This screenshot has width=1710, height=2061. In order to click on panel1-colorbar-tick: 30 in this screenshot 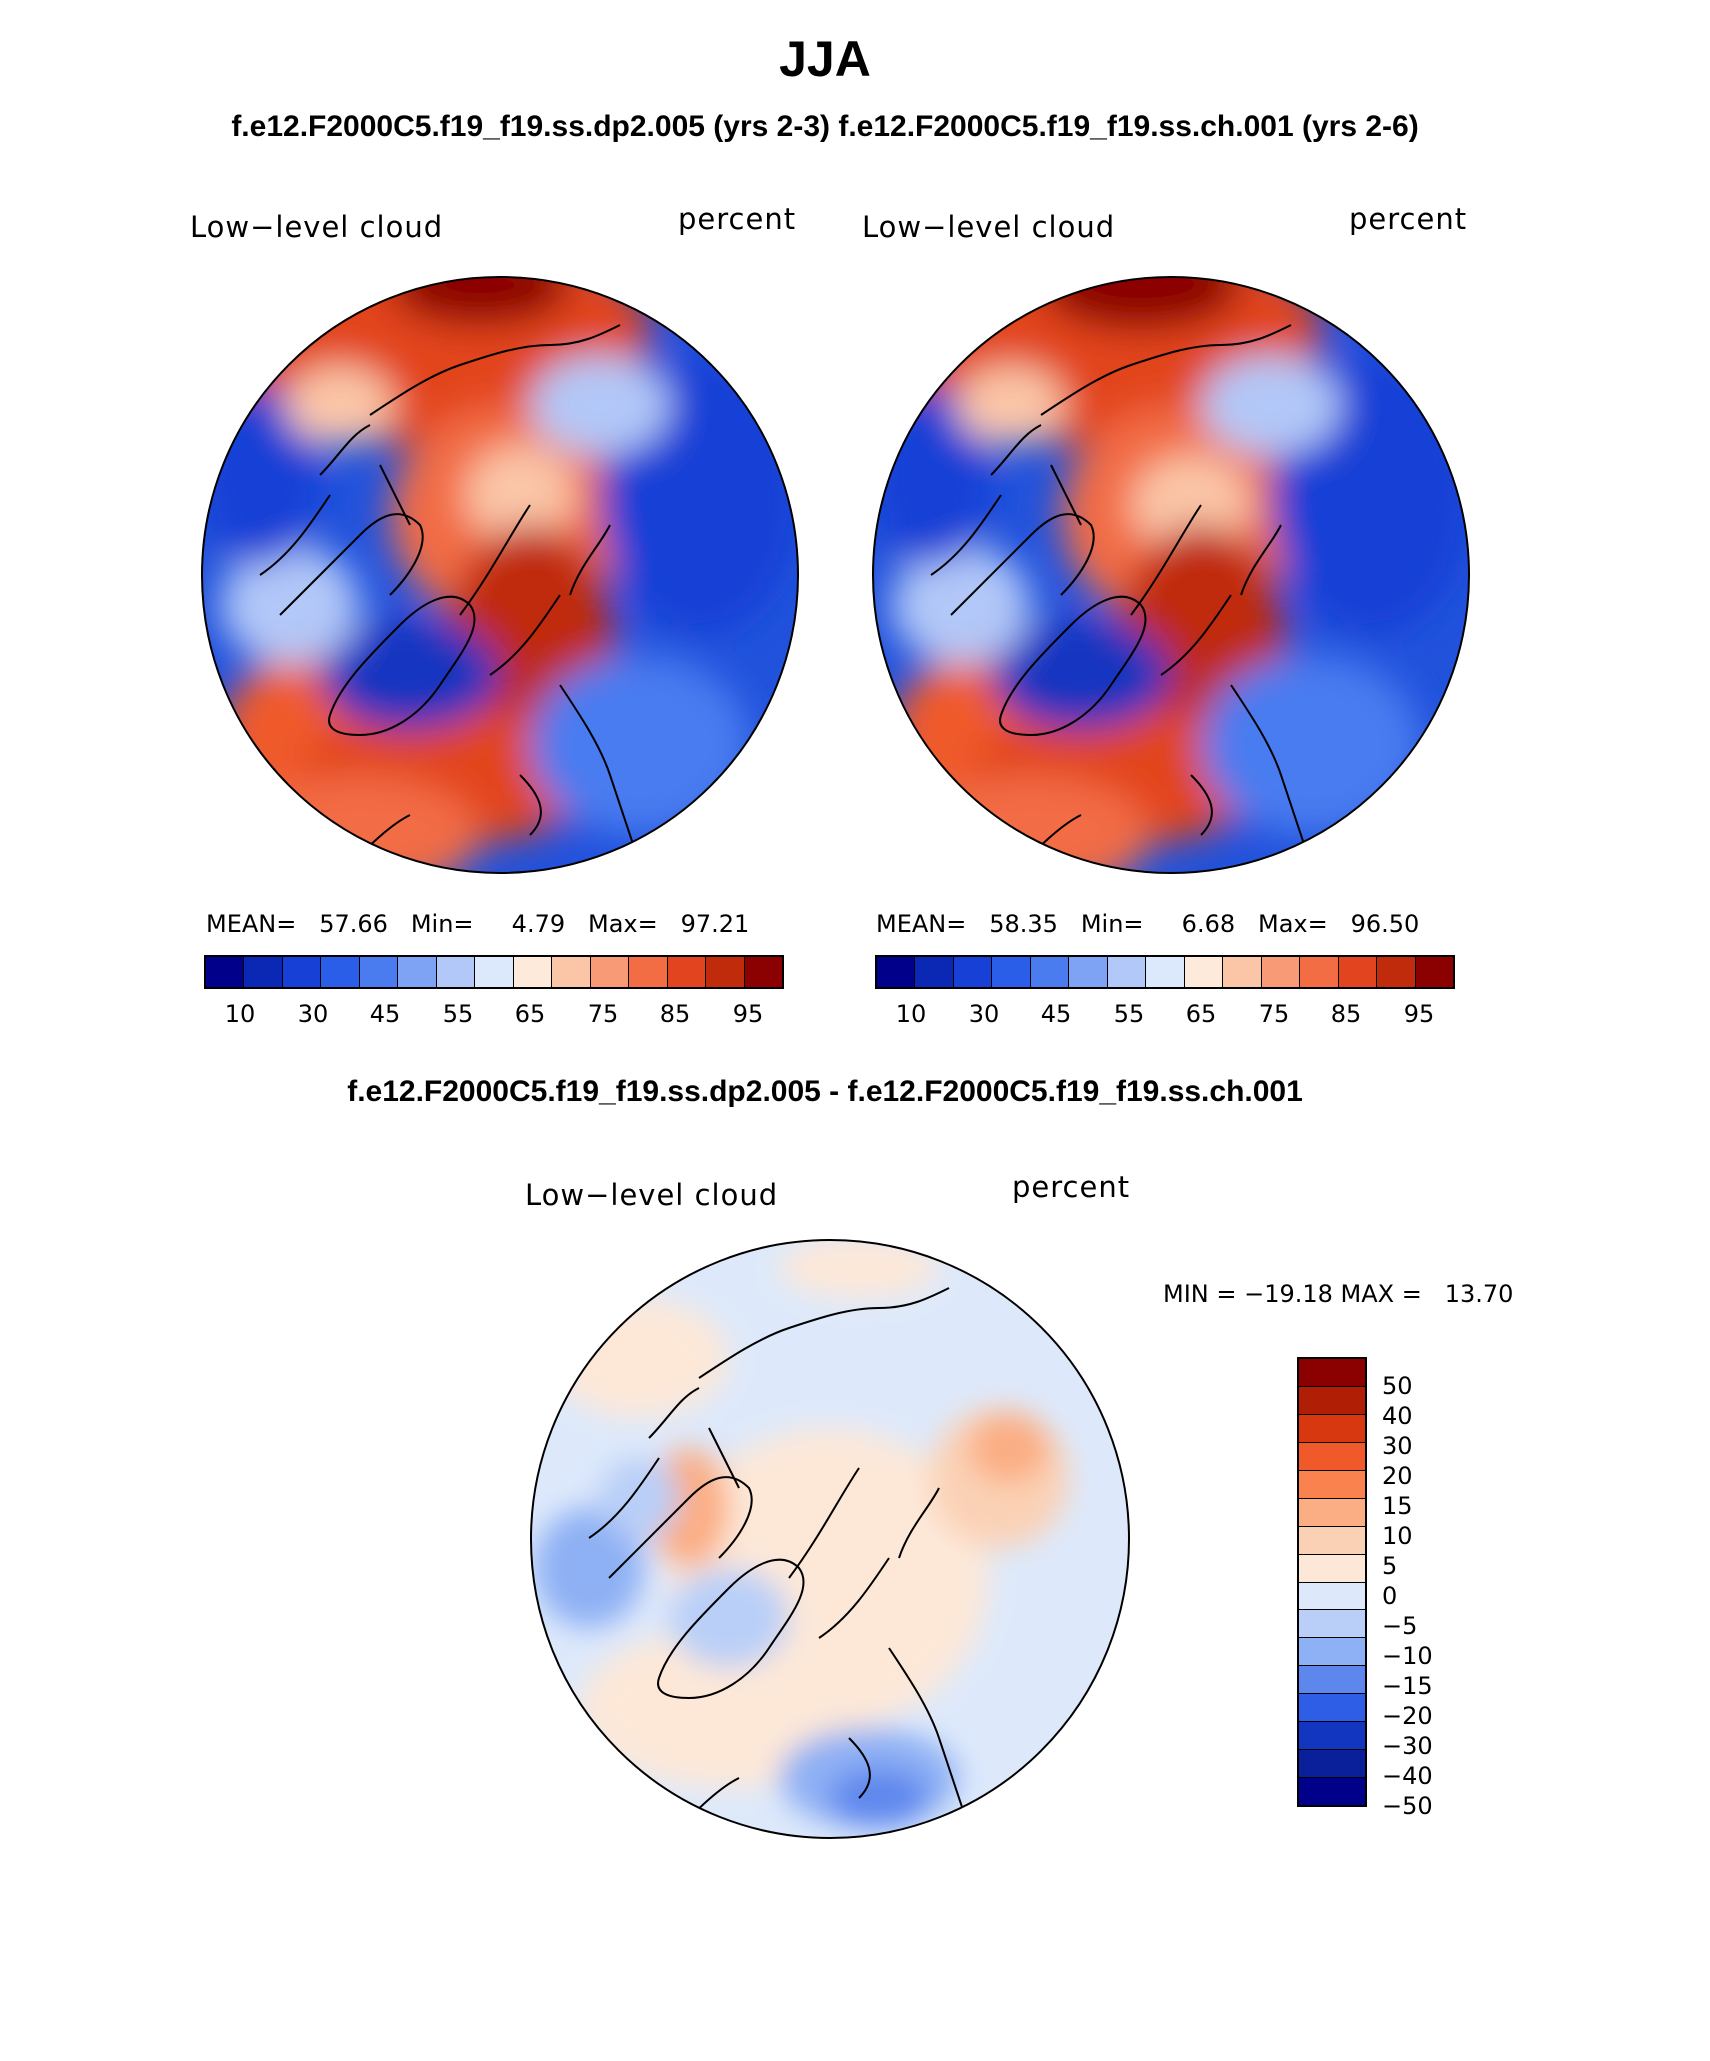, I will do `click(313, 1014)`.